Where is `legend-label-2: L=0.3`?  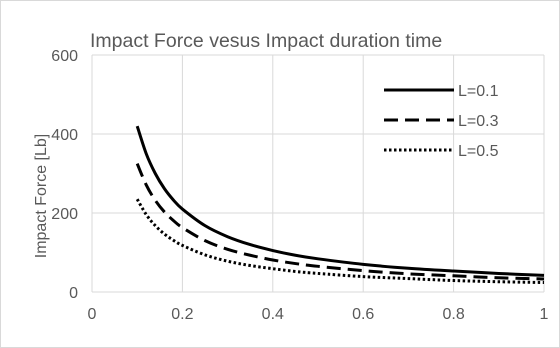
legend-label-2: L=0.3 is located at coordinates (478, 121).